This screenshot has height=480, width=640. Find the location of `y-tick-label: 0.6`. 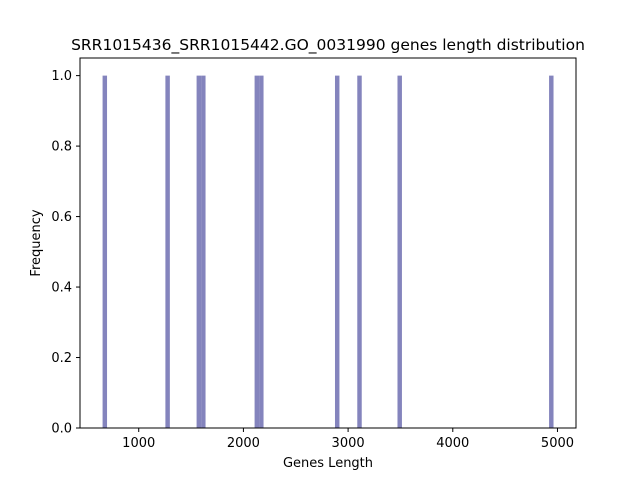

y-tick-label: 0.6 is located at coordinates (61, 217).